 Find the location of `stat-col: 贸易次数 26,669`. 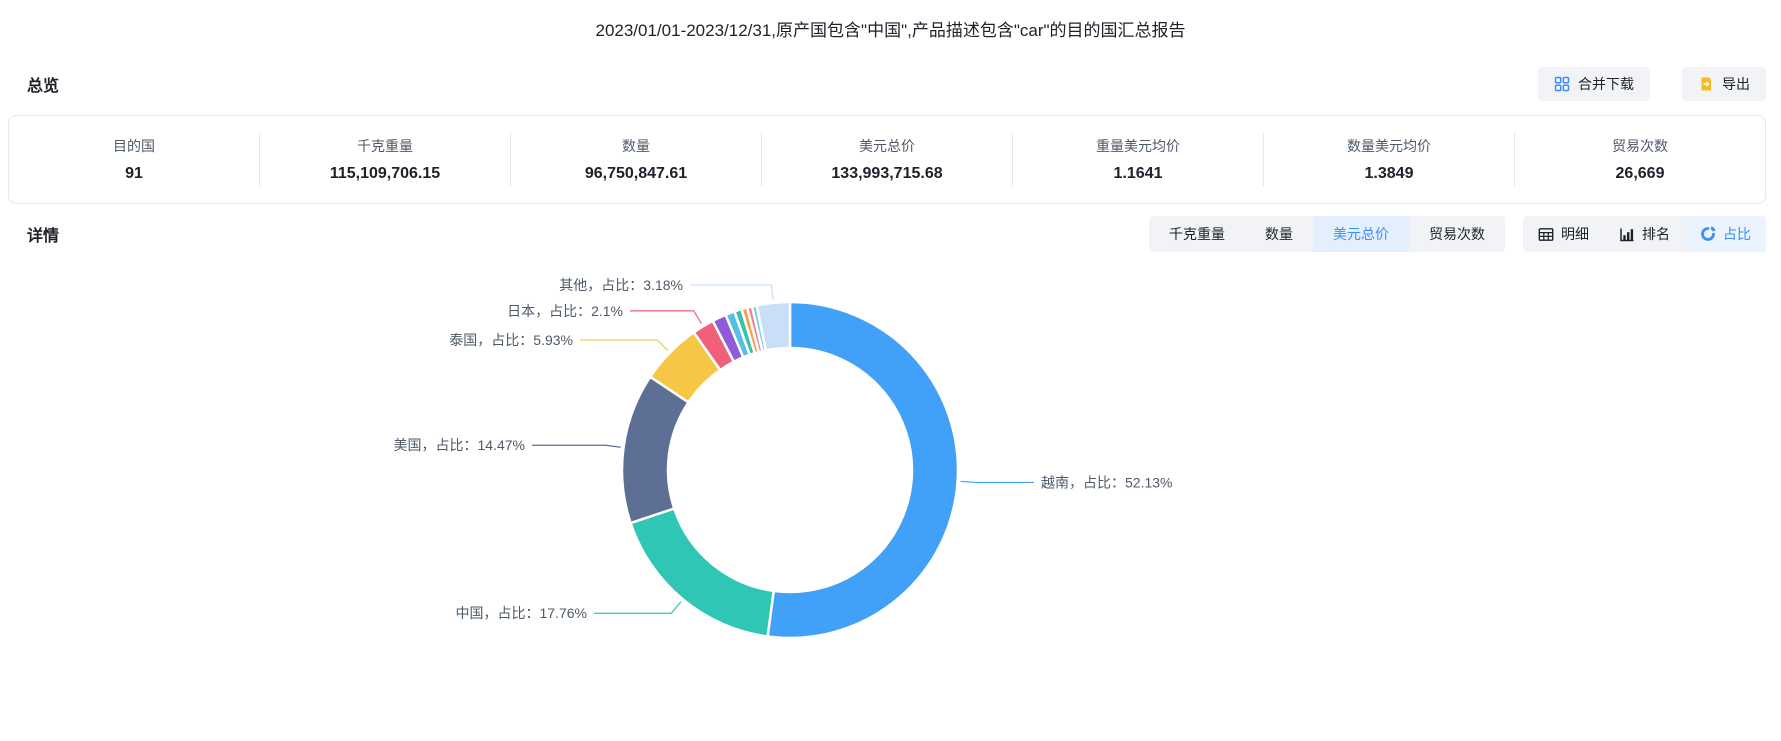

stat-col: 贸易次数 26,669 is located at coordinates (1640, 159).